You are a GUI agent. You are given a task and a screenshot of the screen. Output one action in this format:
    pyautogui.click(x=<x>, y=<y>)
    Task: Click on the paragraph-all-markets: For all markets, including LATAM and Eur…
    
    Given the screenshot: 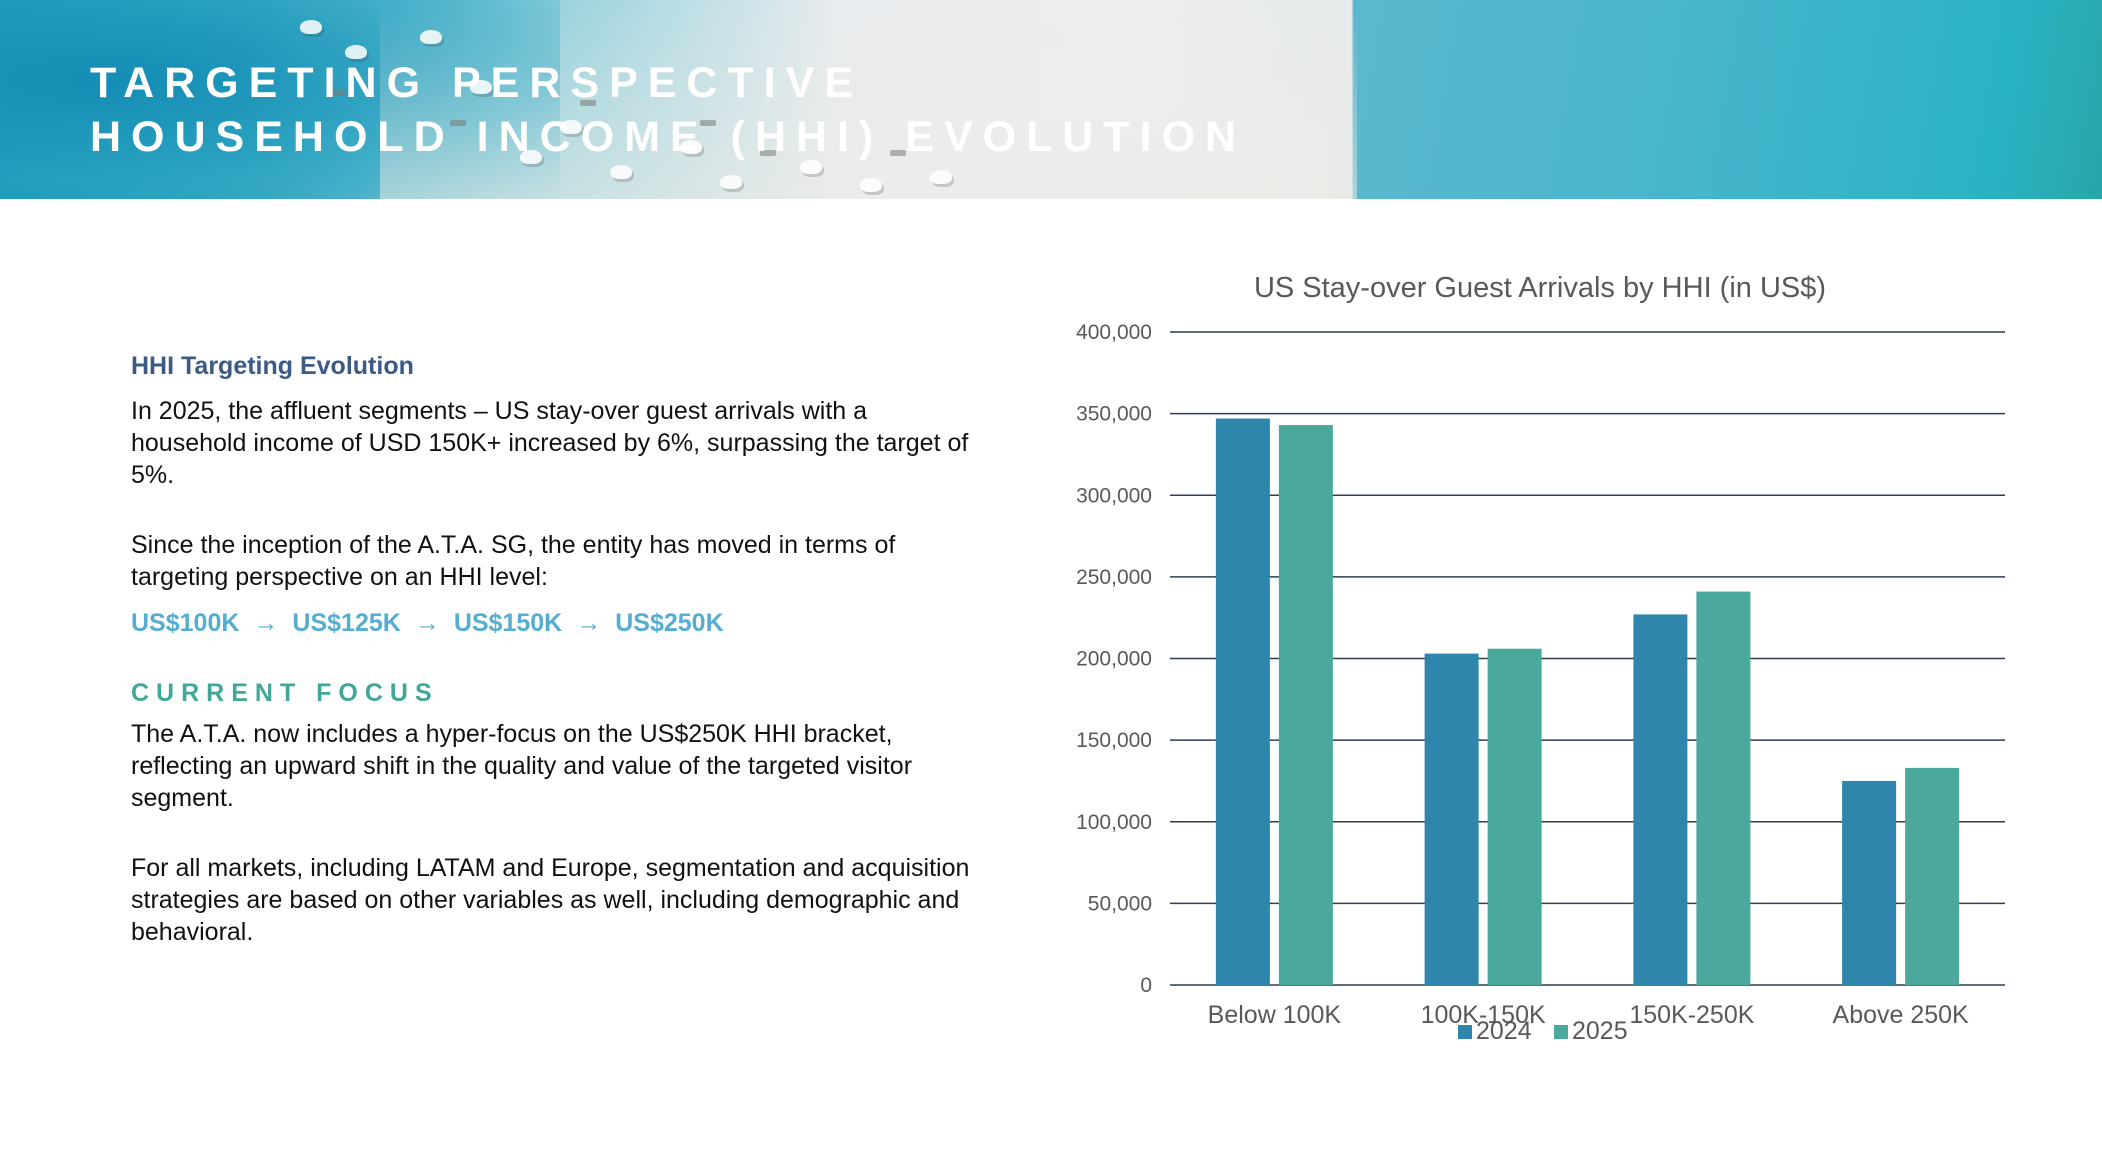 What is the action you would take?
    pyautogui.click(x=550, y=900)
    